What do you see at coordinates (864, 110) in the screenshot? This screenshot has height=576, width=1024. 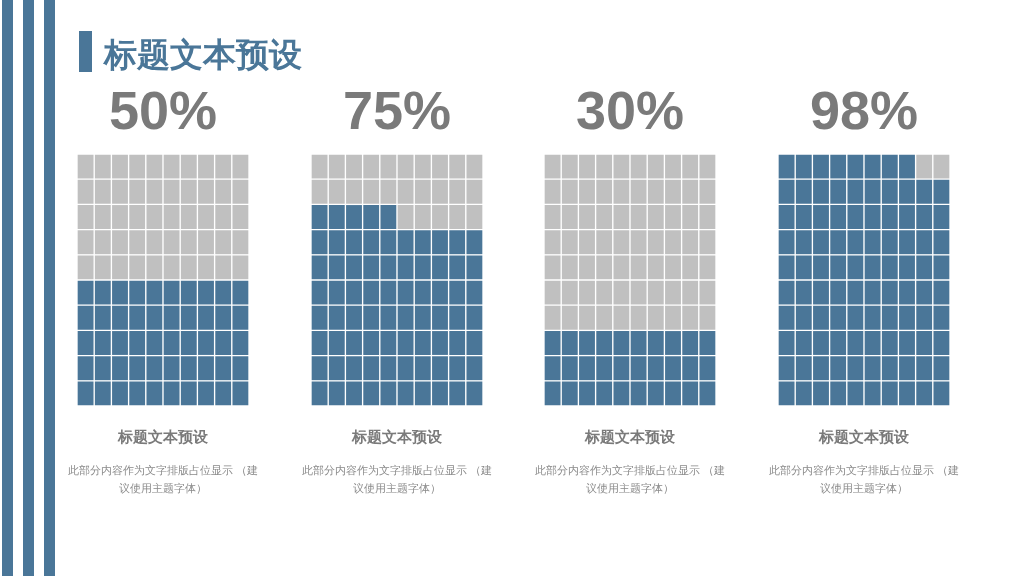 I see `data-label: 98%` at bounding box center [864, 110].